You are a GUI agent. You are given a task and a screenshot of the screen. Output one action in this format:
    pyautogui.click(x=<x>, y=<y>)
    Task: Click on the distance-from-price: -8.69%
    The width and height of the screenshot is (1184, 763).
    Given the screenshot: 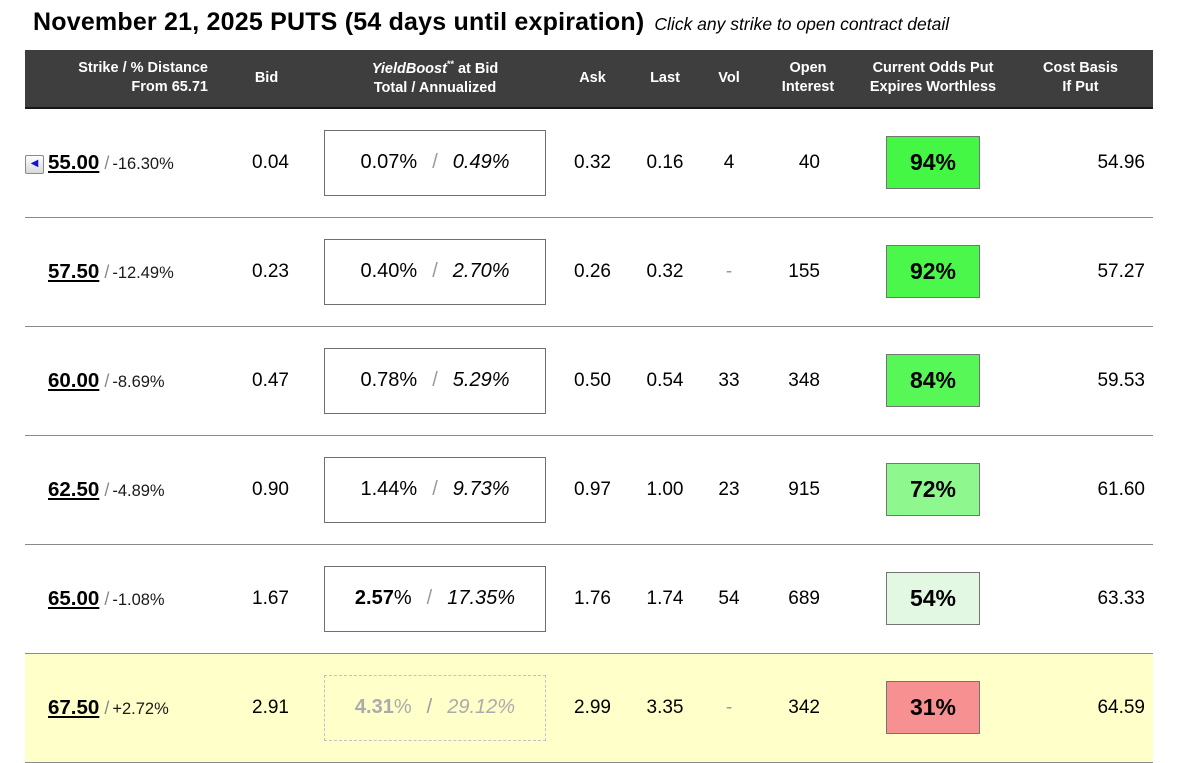 What is the action you would take?
    pyautogui.click(x=138, y=381)
    